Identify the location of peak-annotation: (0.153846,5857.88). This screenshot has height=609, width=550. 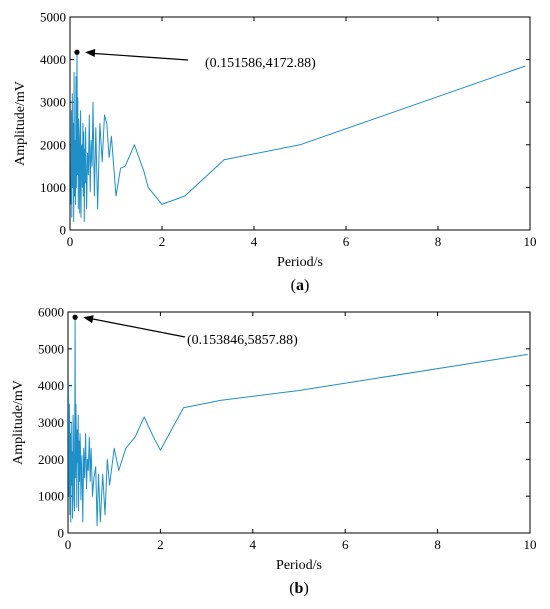
(242, 340).